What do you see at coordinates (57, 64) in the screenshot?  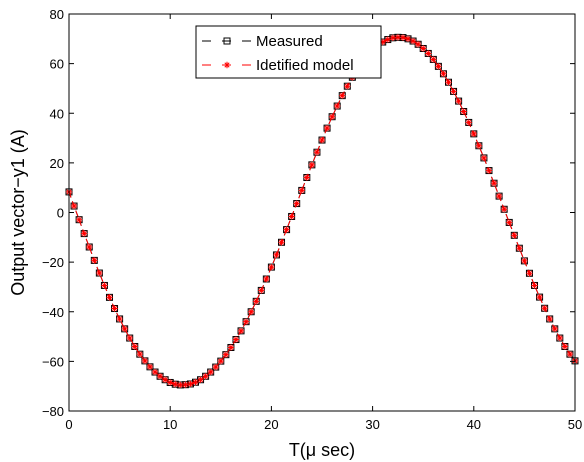 I see `y-tick-label: 60` at bounding box center [57, 64].